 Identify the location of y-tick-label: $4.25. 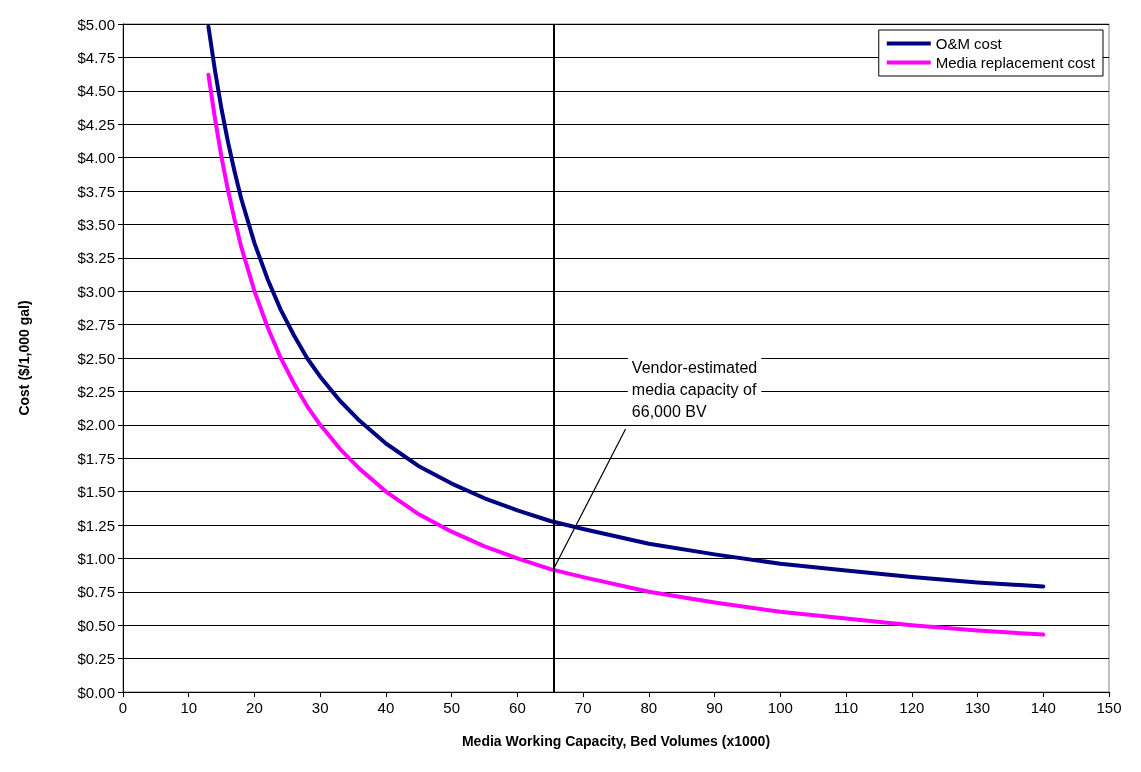
(96, 124).